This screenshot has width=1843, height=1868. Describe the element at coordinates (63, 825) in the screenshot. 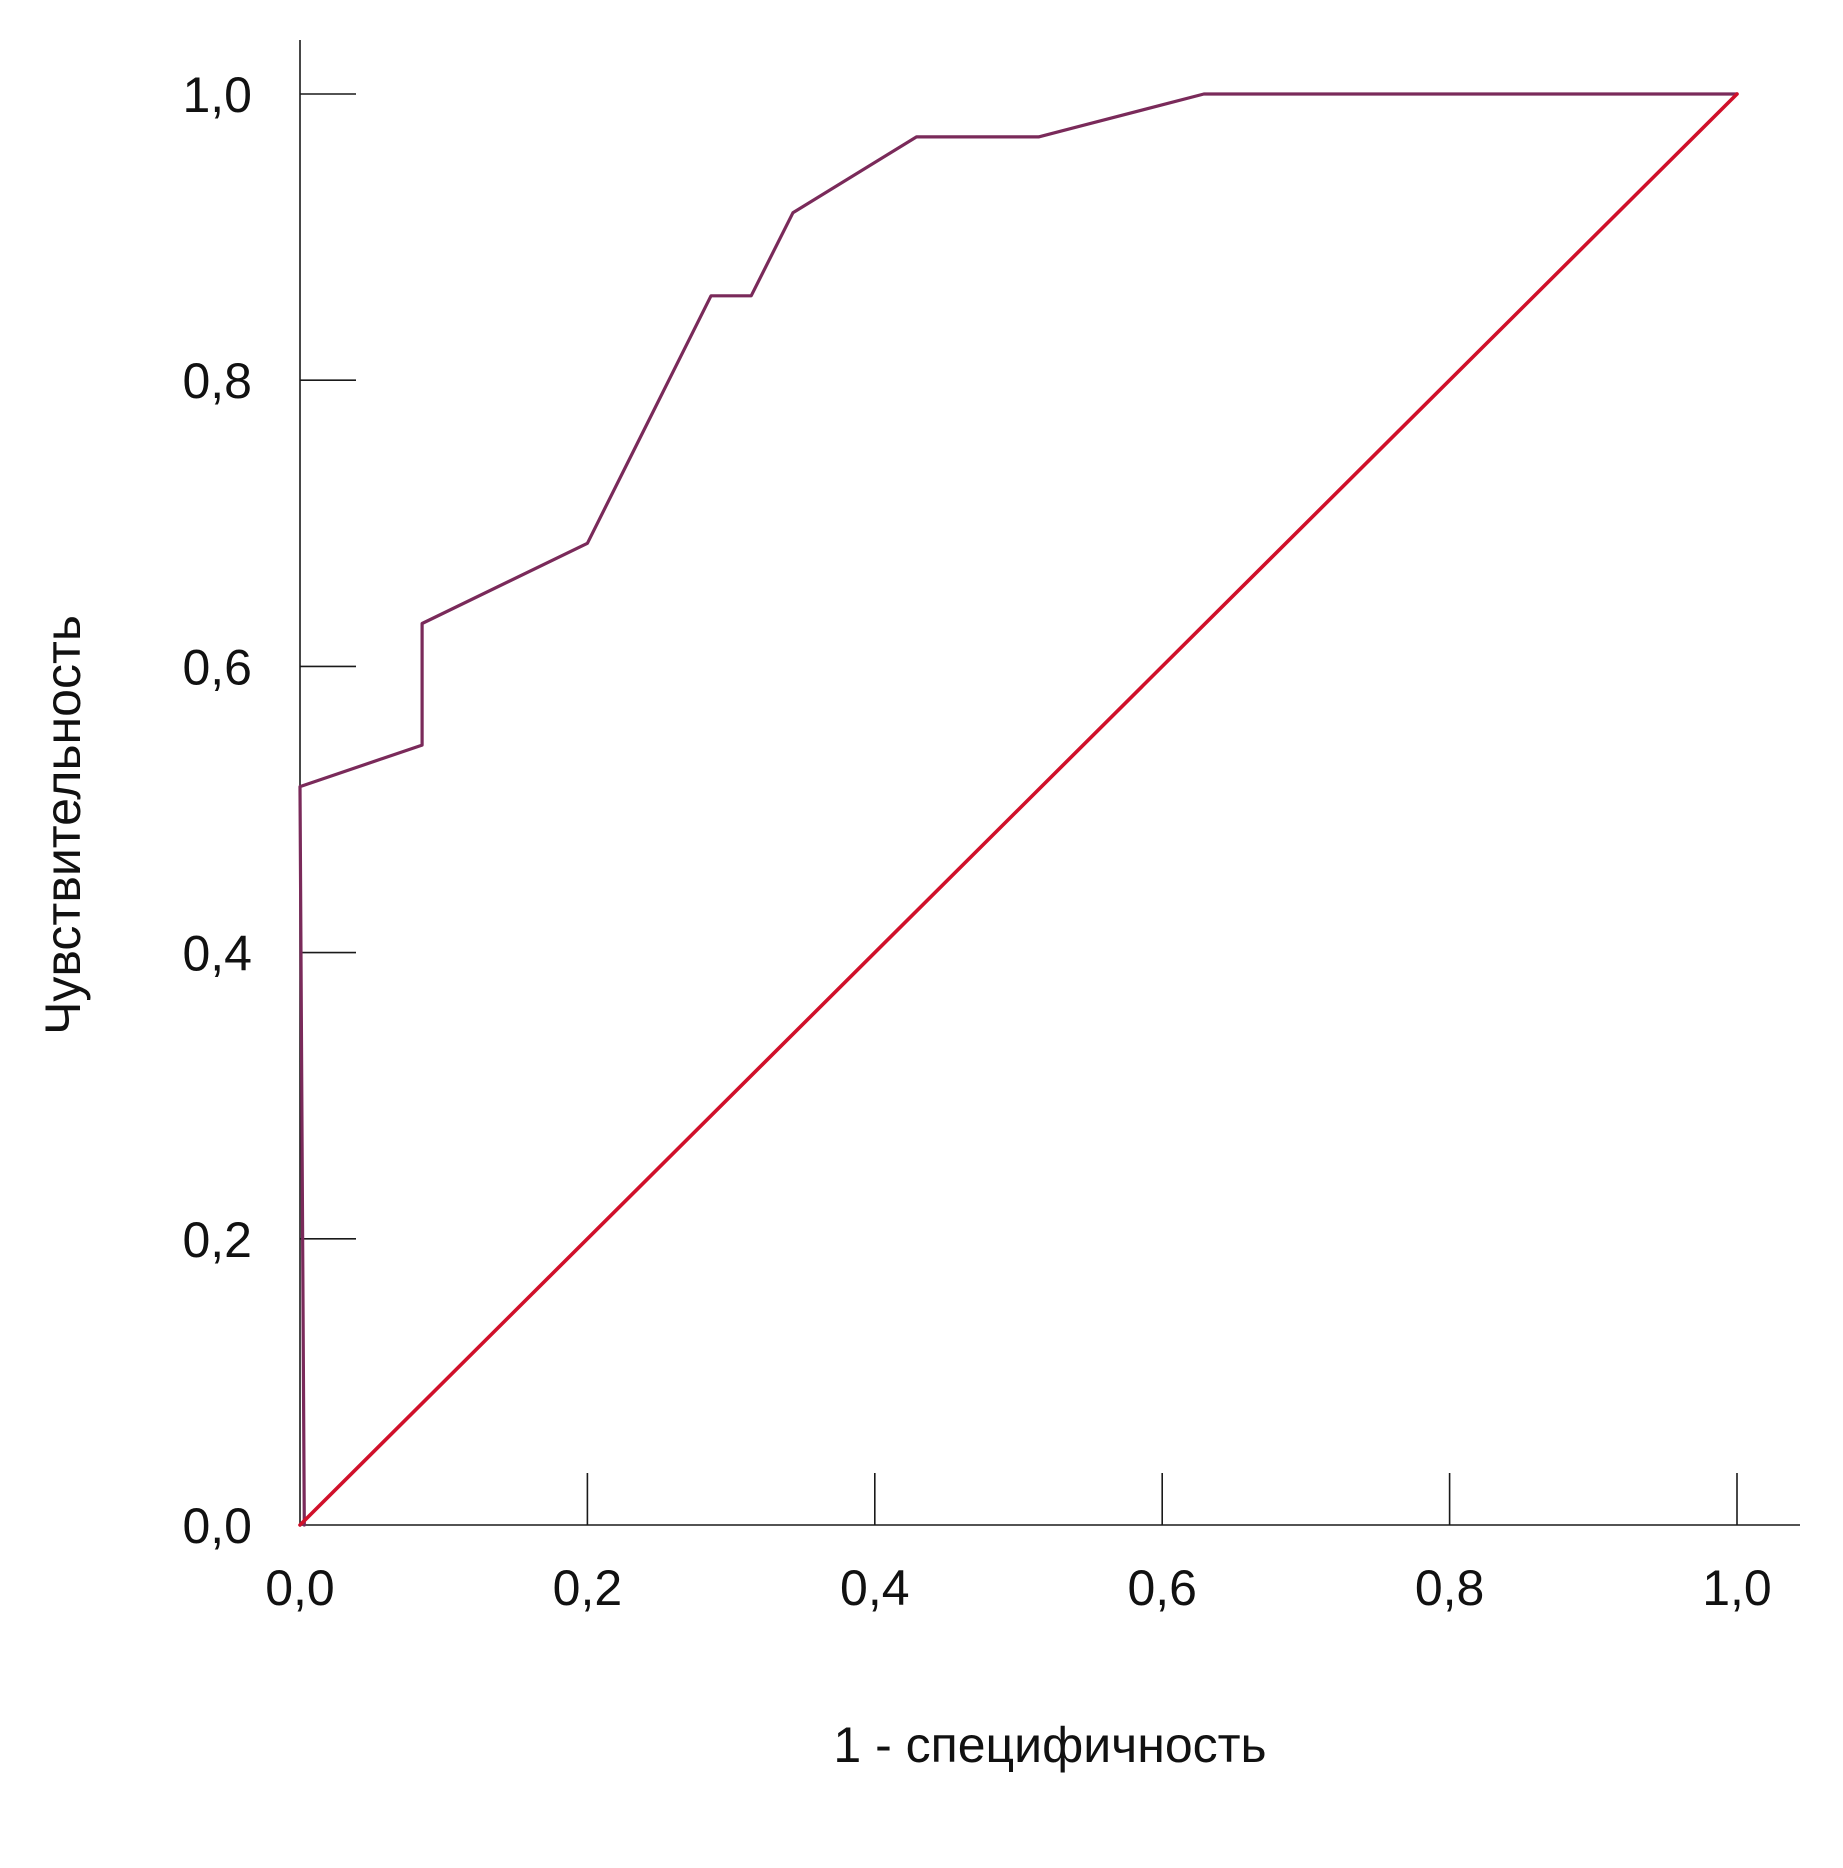

I see `y-axis-title: Чувствительность` at that location.